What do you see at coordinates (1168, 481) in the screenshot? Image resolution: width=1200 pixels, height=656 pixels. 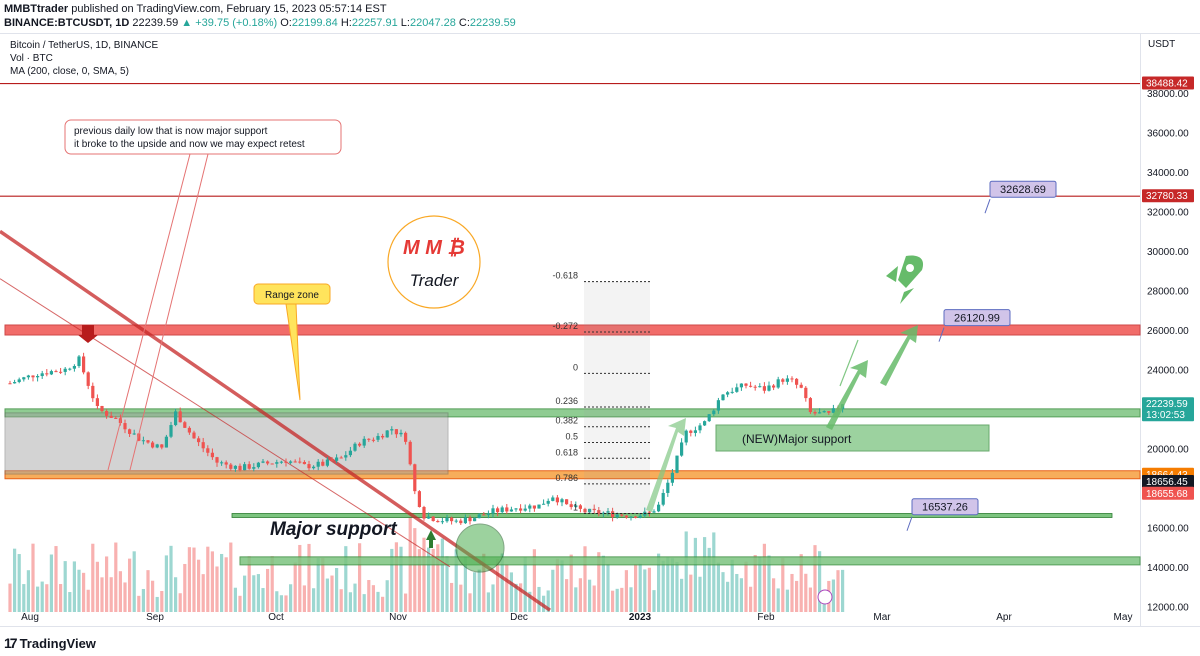 I see `axis-price-label-bg` at bounding box center [1168, 481].